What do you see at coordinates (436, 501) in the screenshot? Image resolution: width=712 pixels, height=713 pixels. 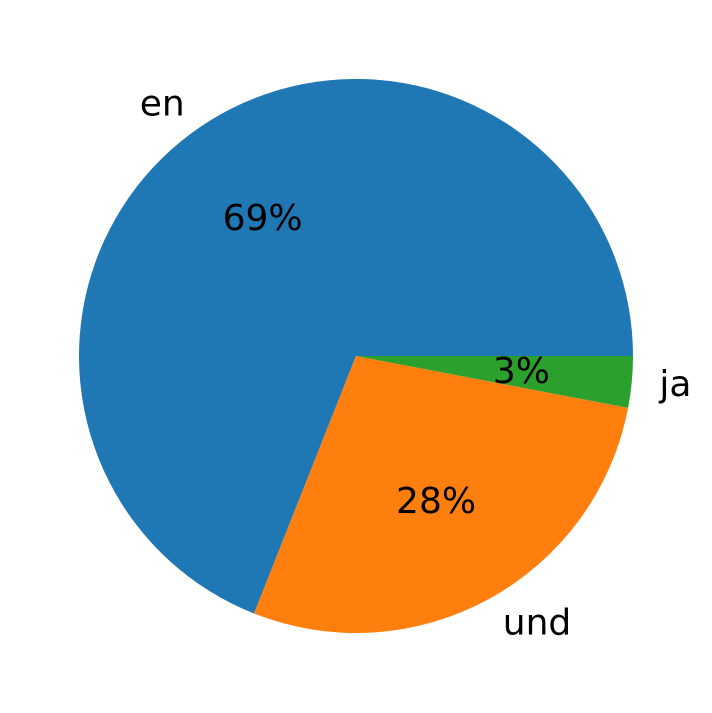 I see `slice-percent-und: 28%` at bounding box center [436, 501].